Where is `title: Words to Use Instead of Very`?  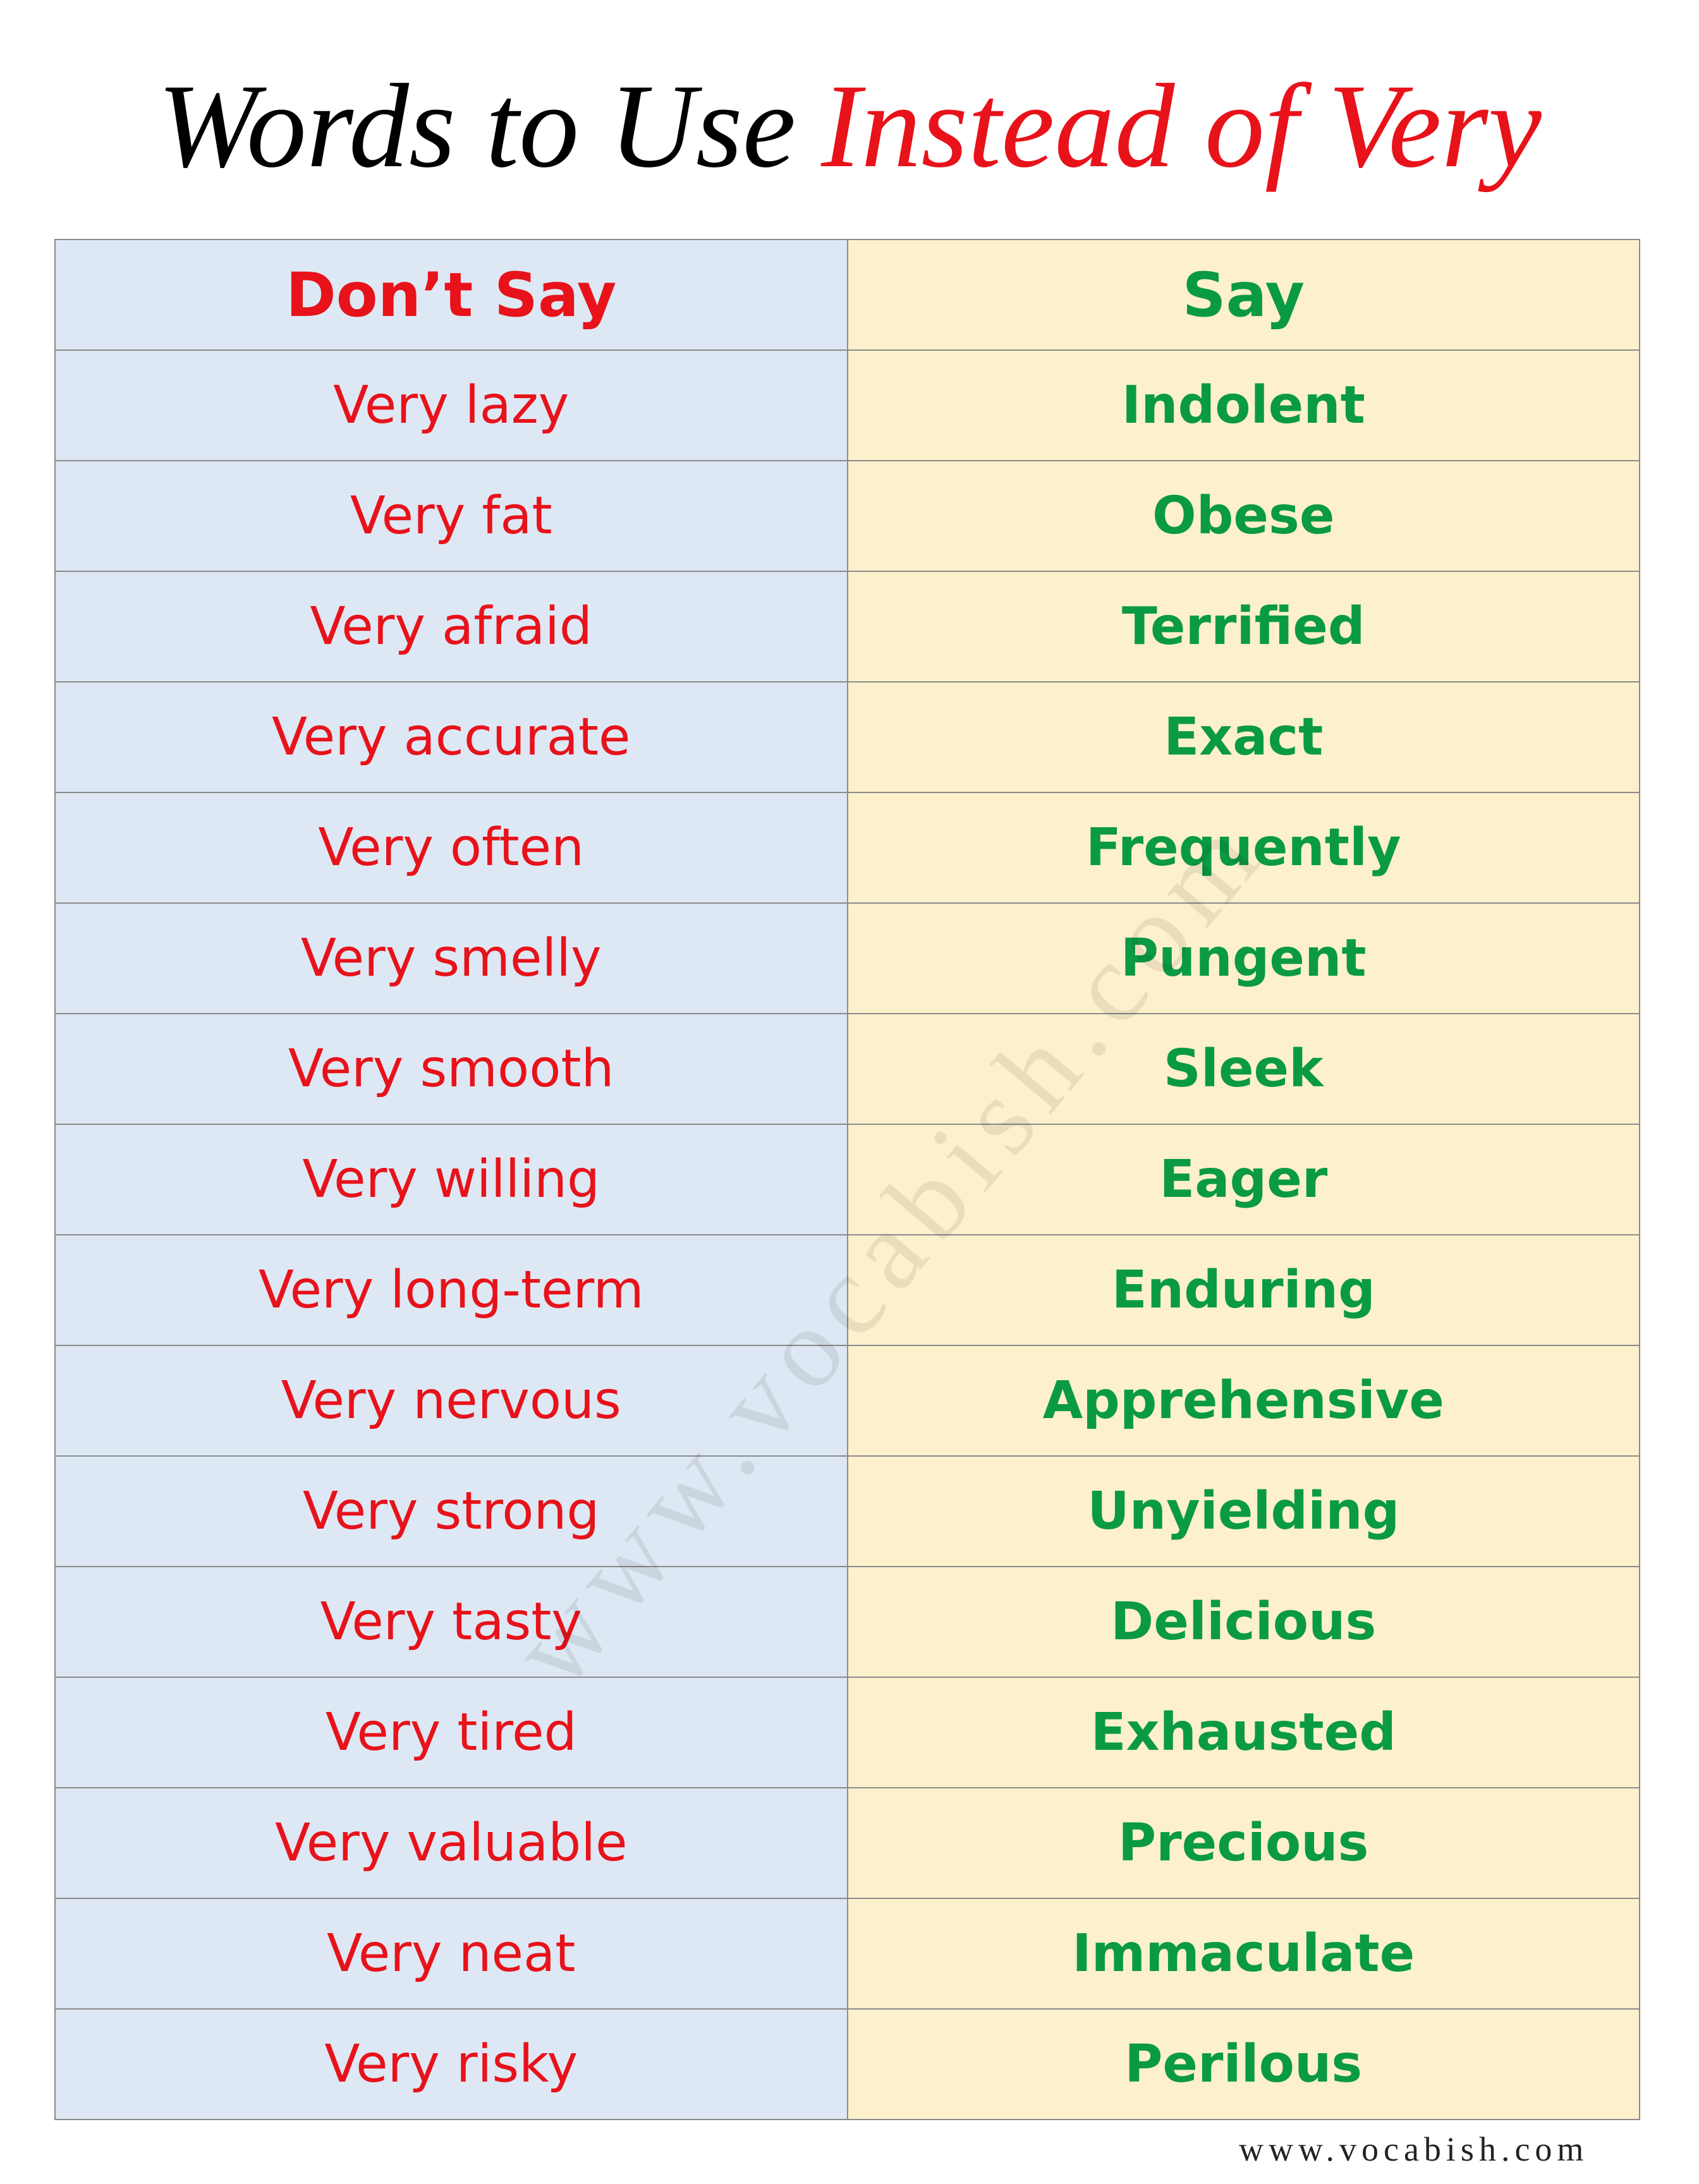
title: Words to Use Instead of Very is located at coordinates (849, 126).